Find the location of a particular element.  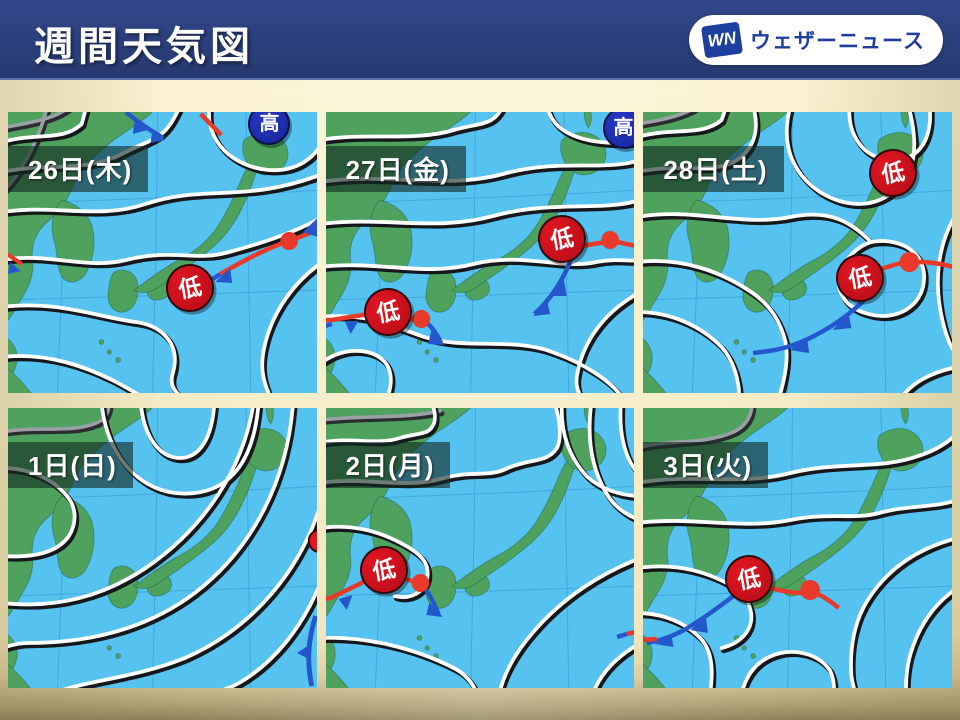

page-header: 週間天気図 WN ウェザーニュース is located at coordinates (480, 40).